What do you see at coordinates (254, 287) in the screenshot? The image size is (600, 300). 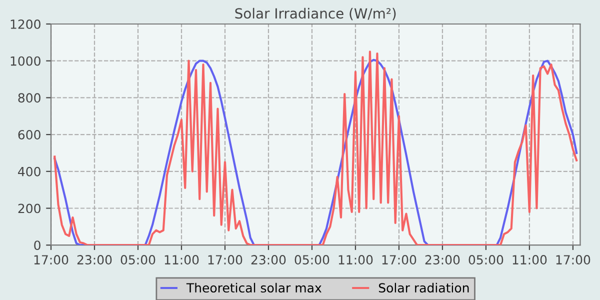 I see `legend-label: Theoretical solar max` at bounding box center [254, 287].